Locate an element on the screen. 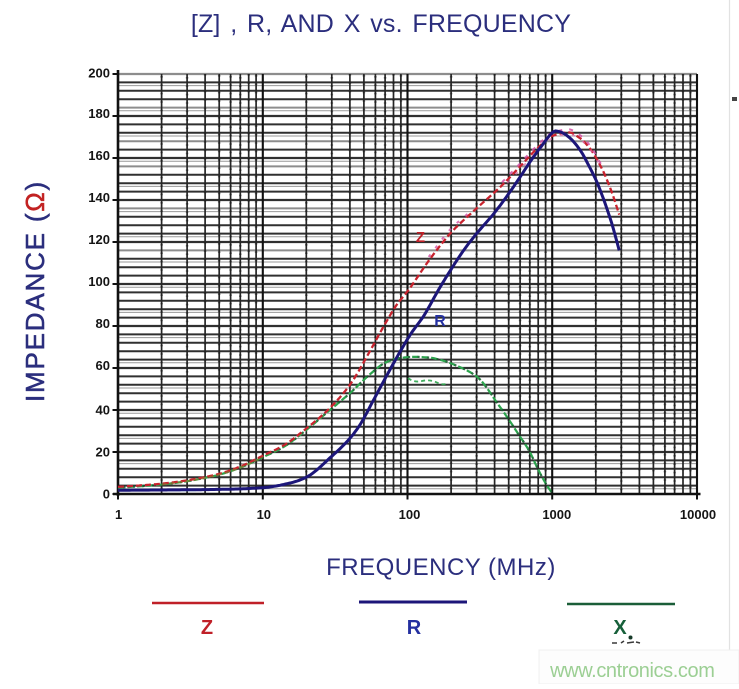 The height and width of the screenshot is (689, 739). svg-text: 140 is located at coordinates (99, 197).